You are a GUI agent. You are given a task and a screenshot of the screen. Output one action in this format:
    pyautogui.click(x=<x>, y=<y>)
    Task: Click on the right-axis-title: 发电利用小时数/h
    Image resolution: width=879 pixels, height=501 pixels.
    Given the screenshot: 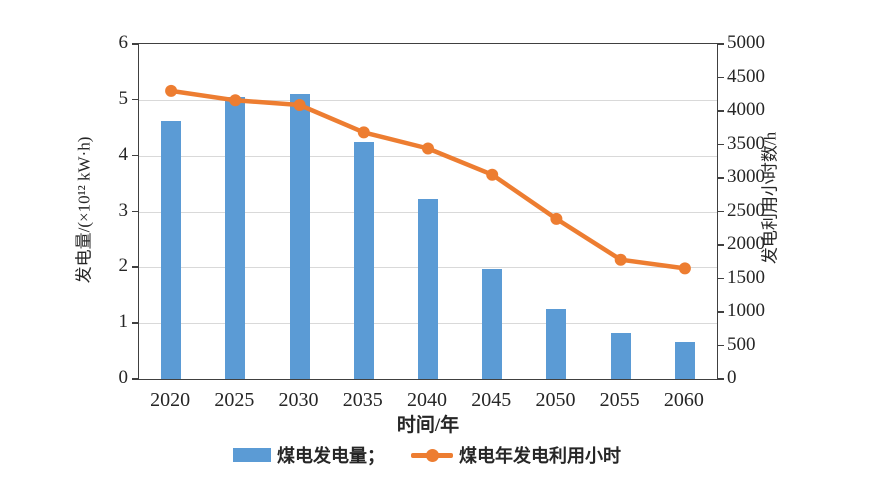 What is the action you would take?
    pyautogui.click(x=770, y=198)
    